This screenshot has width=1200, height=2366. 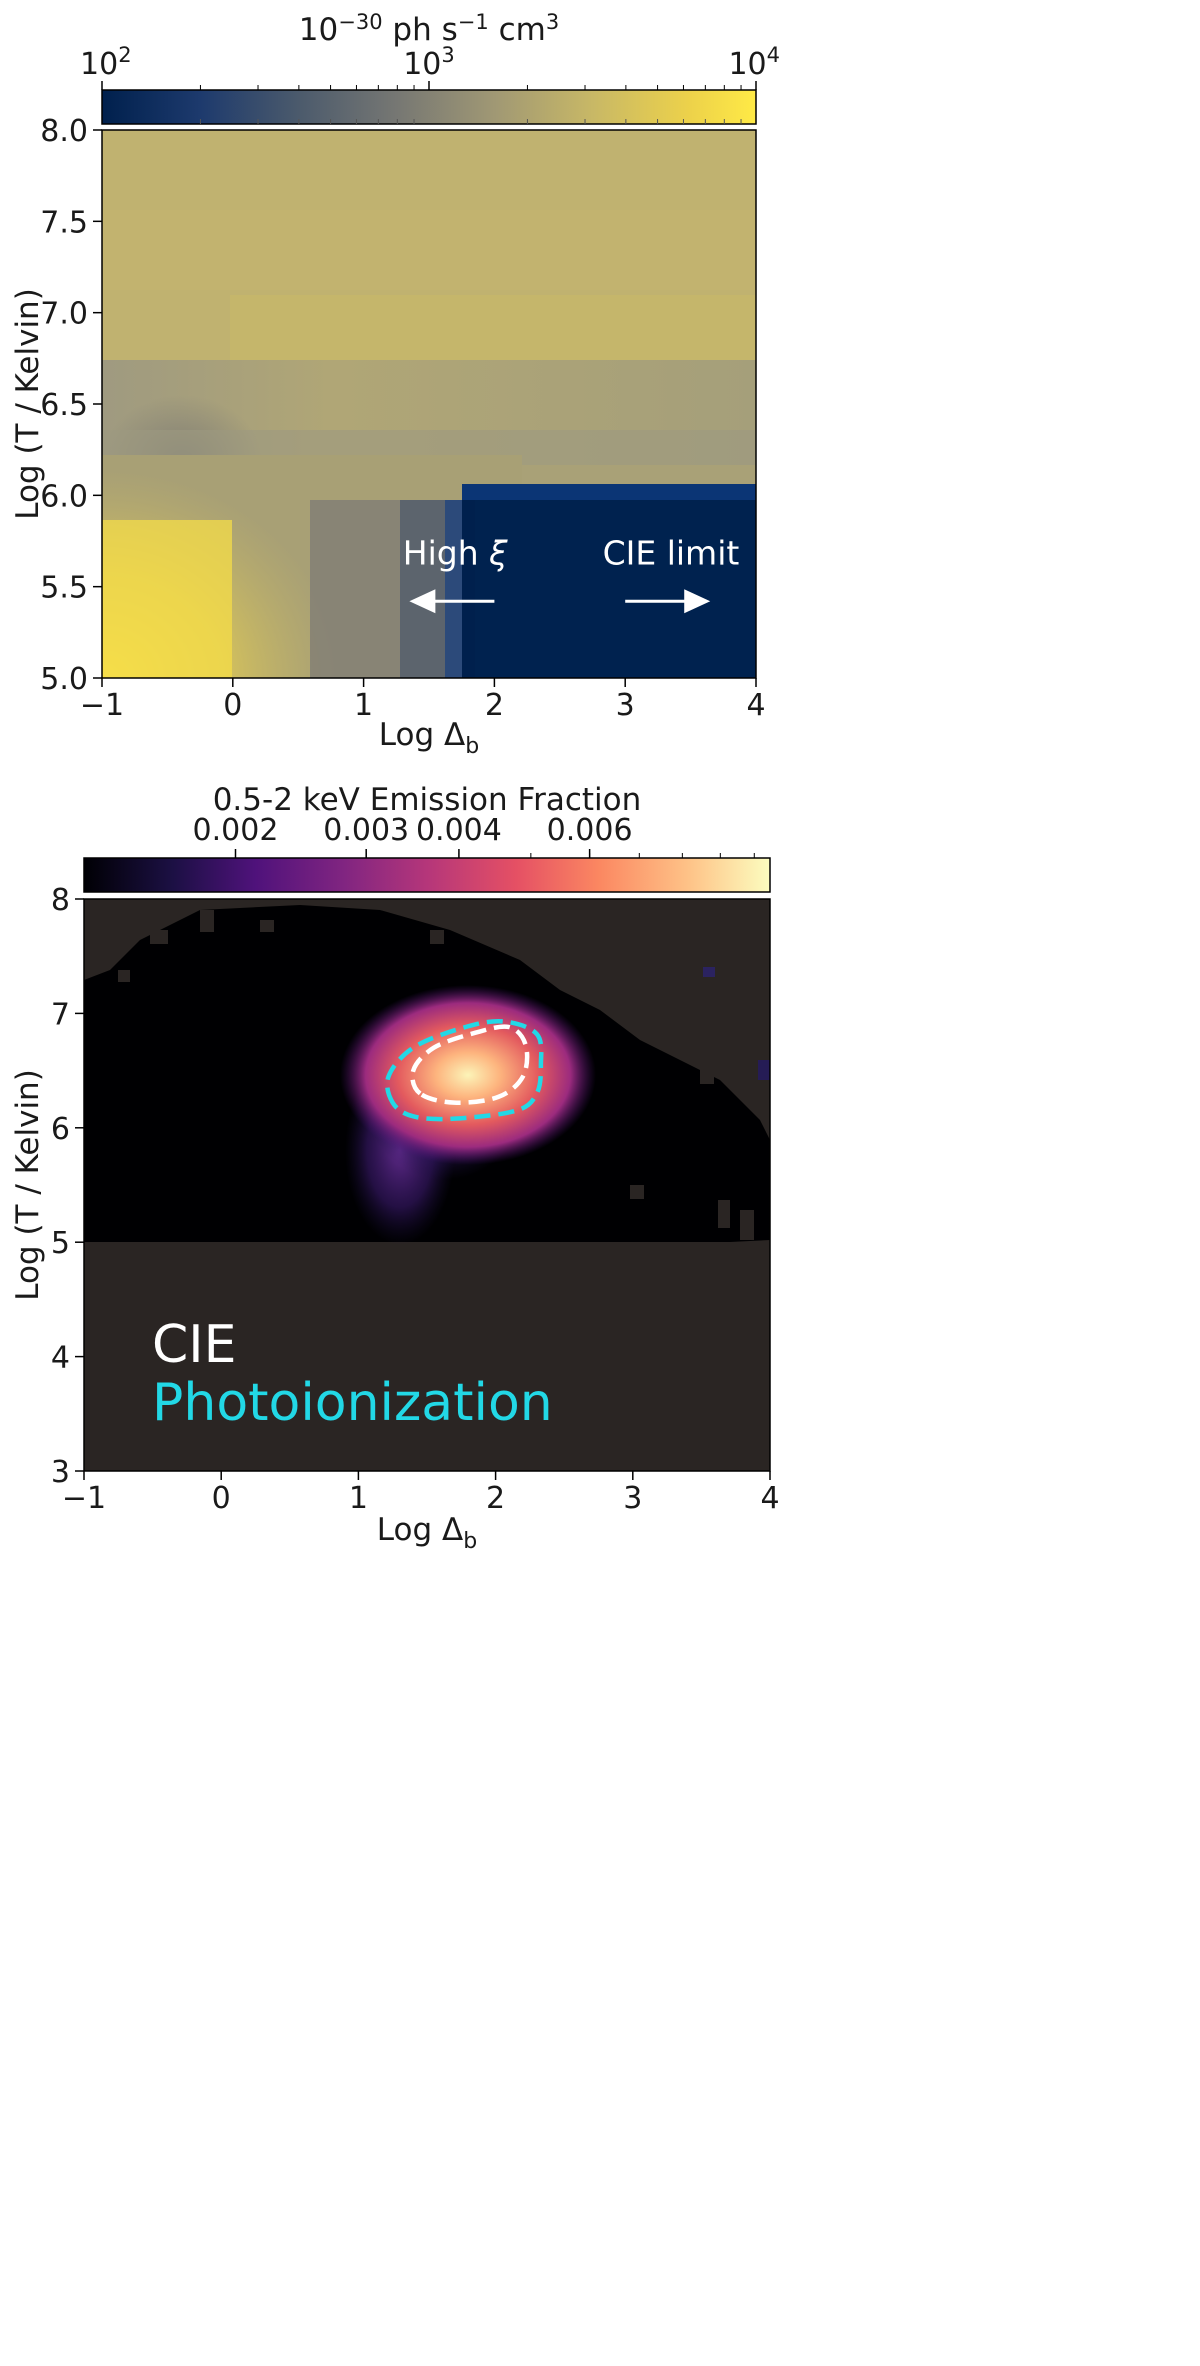 What do you see at coordinates (459, 830) in the screenshot?
I see `colorbar-2-tick-label: 0.004` at bounding box center [459, 830].